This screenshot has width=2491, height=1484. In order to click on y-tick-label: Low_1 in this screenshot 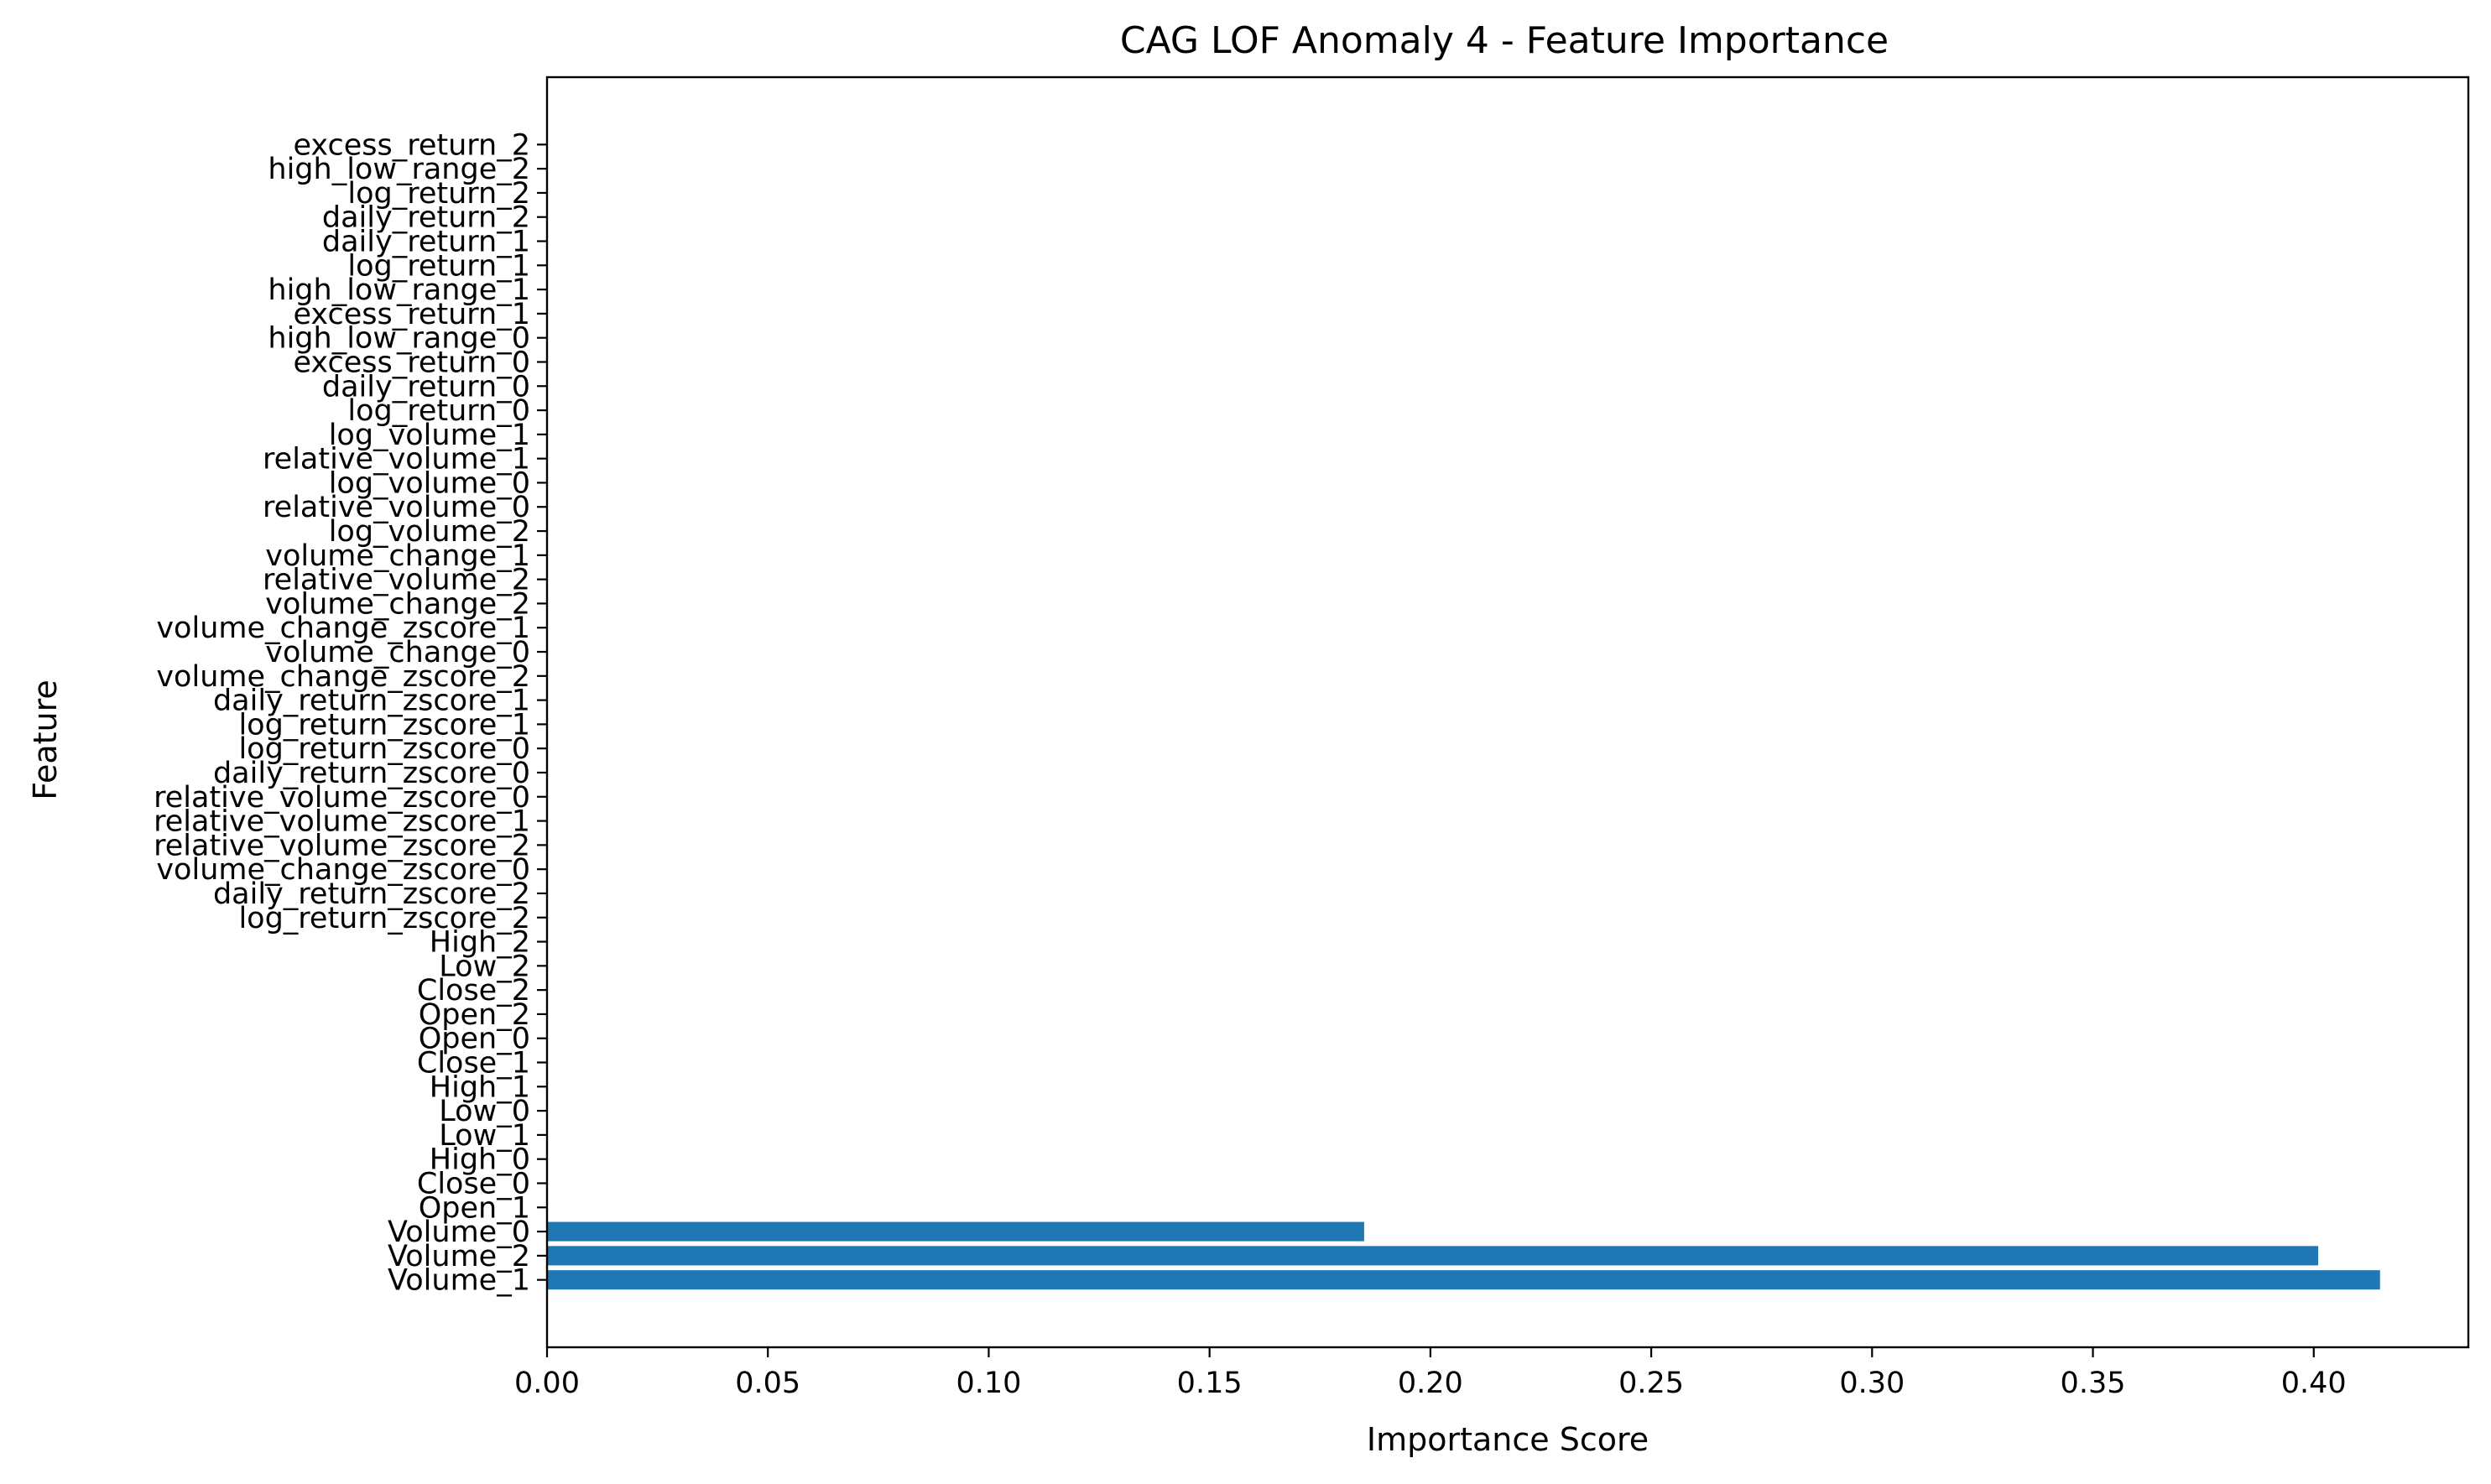, I will do `click(485, 1136)`.